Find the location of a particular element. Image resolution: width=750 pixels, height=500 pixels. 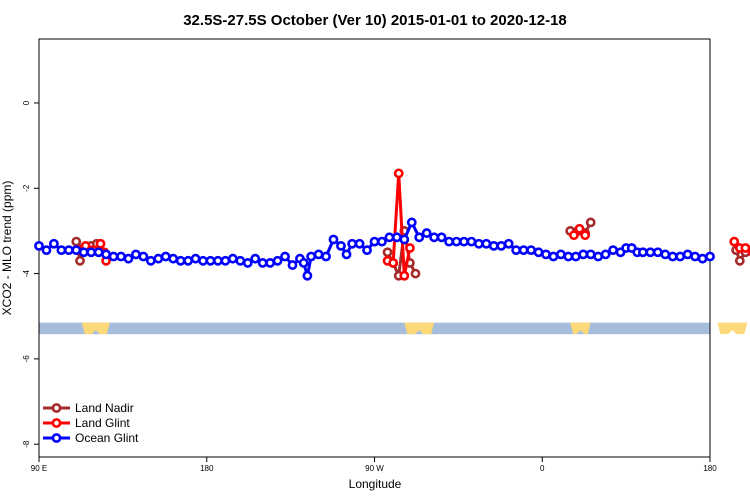

legend-label-1: Land Glint is located at coordinates (102, 423).